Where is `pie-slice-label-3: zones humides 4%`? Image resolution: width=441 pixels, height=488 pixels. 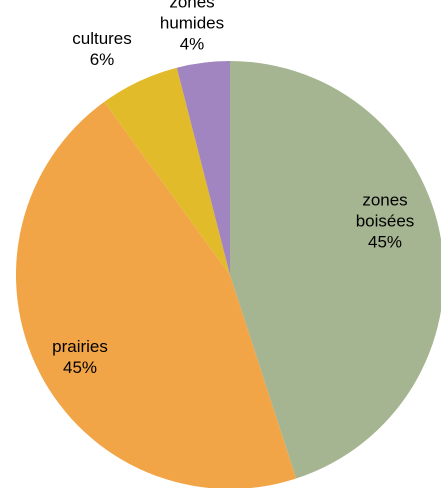 pie-slice-label-3: zones humides 4% is located at coordinates (192, 26).